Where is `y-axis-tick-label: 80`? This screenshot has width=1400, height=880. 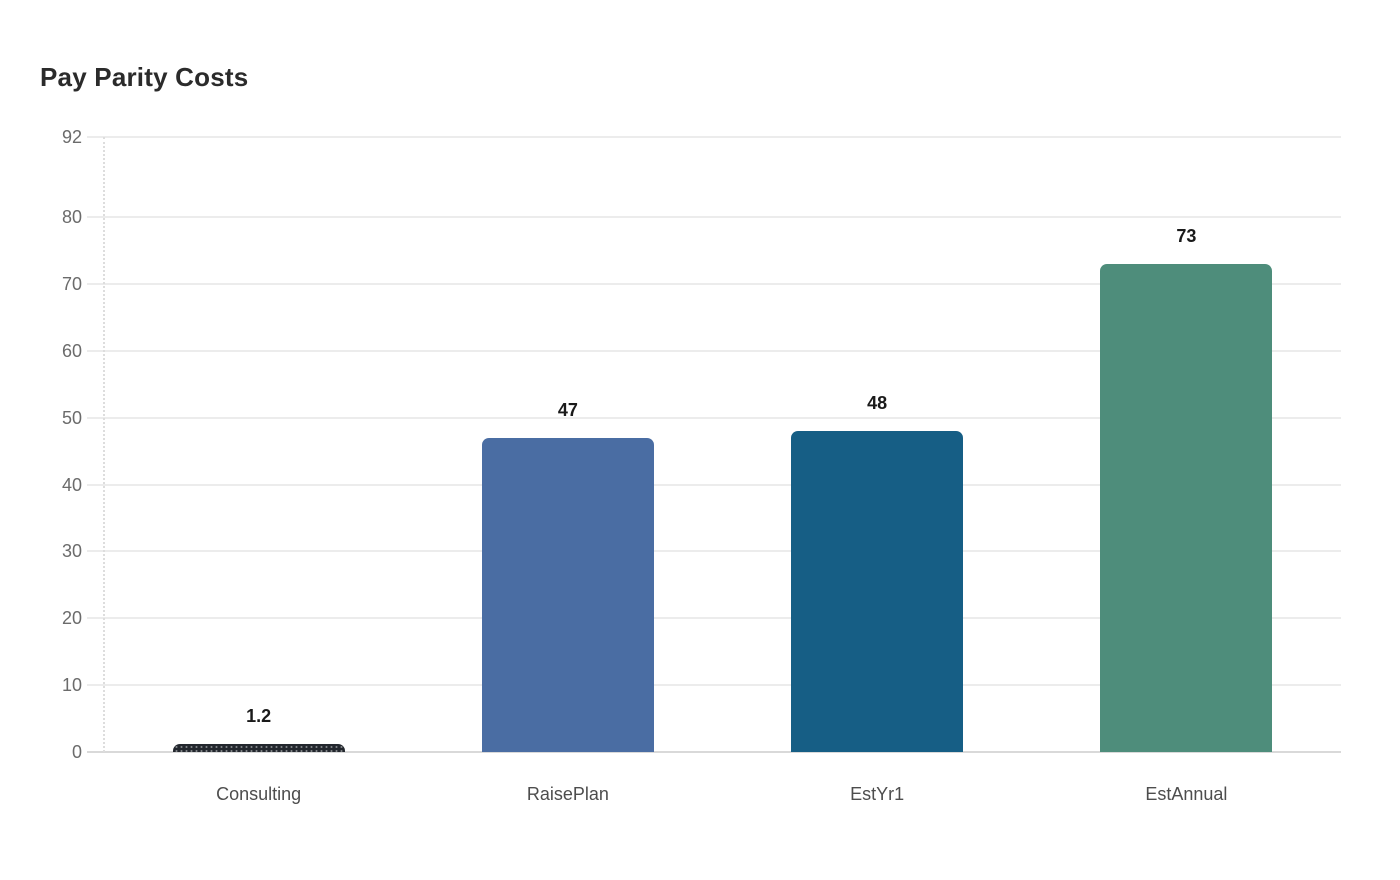
y-axis-tick-label: 80 is located at coordinates (71, 217).